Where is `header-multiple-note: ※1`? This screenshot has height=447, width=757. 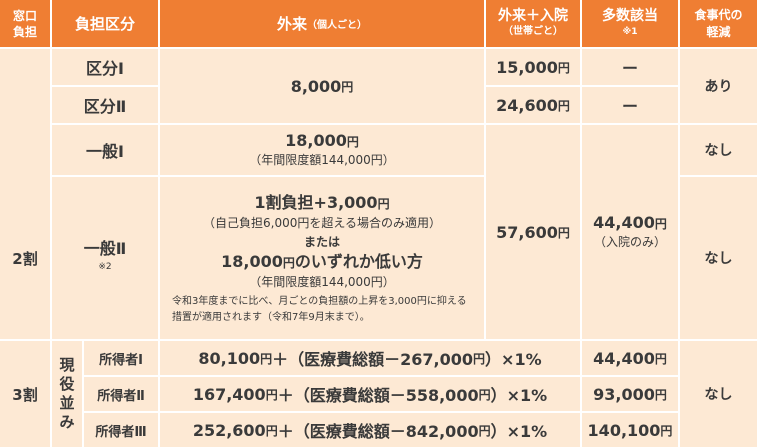
header-multiple-note: ※1 is located at coordinates (630, 31).